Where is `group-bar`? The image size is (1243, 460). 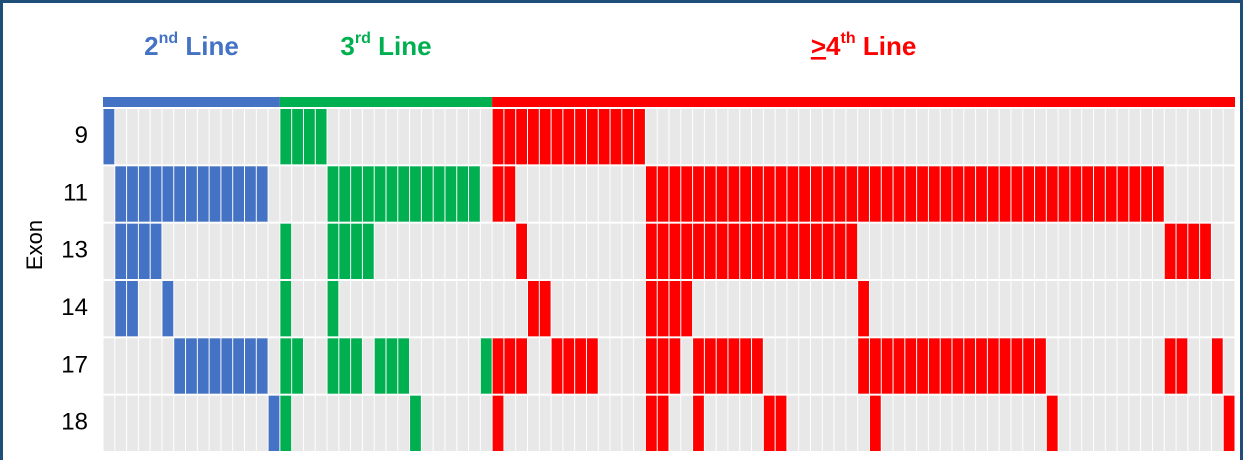
group-bar is located at coordinates (191, 102).